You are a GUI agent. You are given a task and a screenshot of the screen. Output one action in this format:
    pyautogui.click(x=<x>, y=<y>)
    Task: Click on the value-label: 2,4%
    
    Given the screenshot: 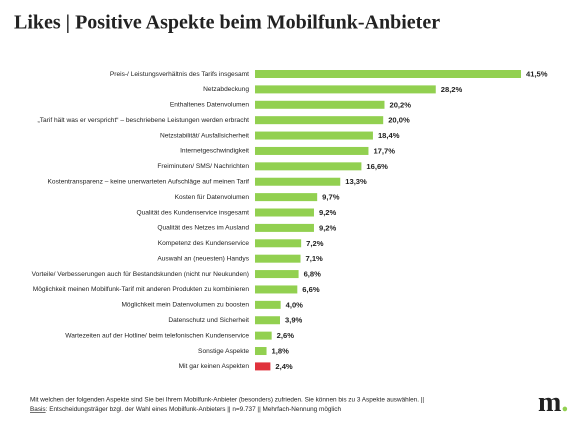 What is the action you would take?
    pyautogui.click(x=284, y=366)
    